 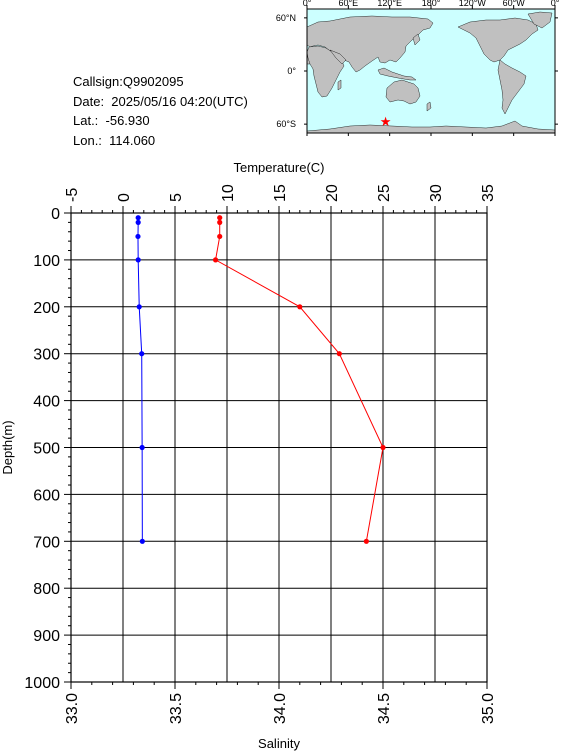 I want to click on salinity-tick-label: 34.0, so click(x=280, y=708).